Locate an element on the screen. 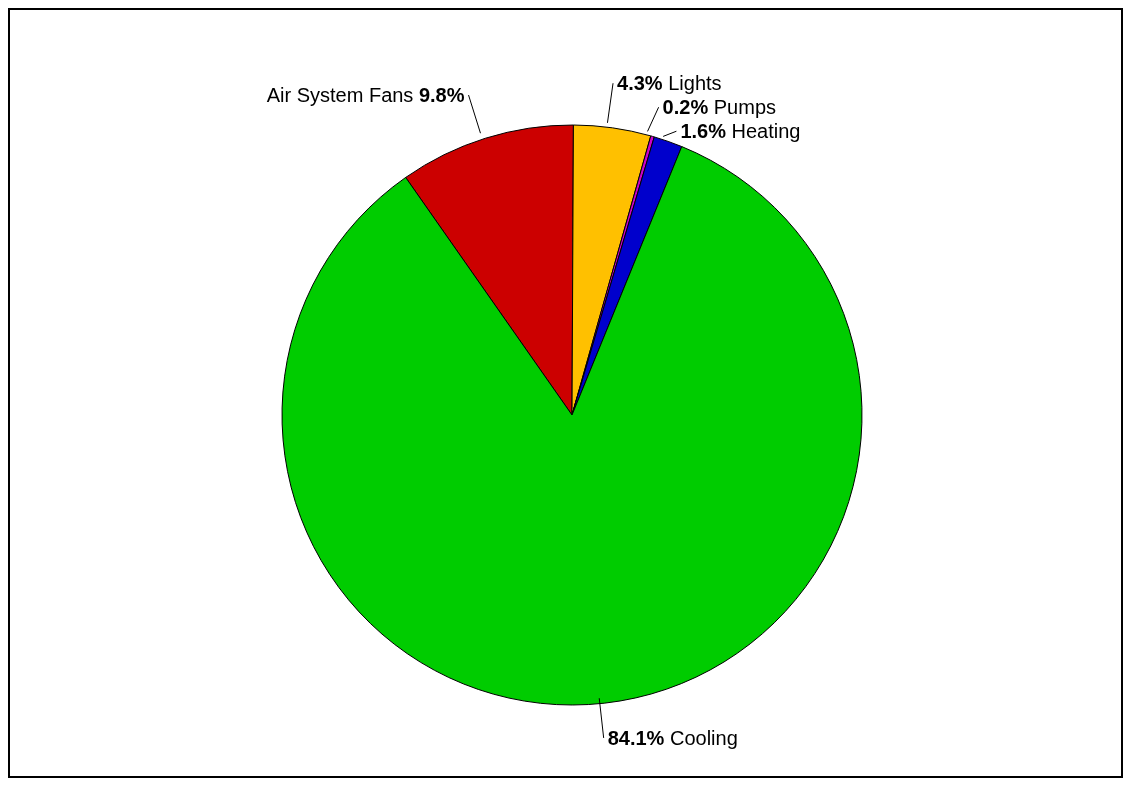 Image resolution: width=1133 pixels, height=790 pixels. slice-label: Cooling is located at coordinates (701, 737).